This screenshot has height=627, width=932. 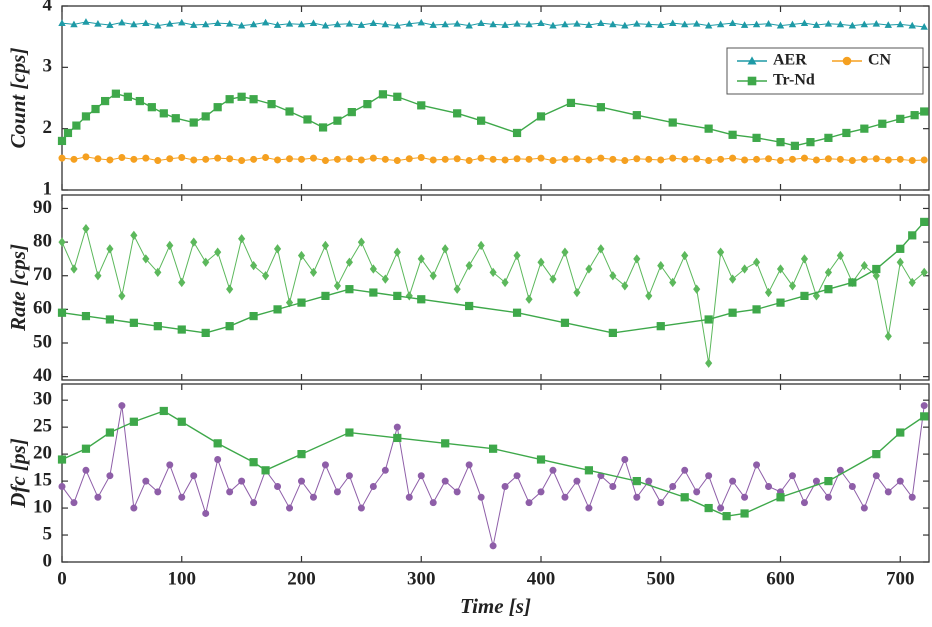 What do you see at coordinates (42, 479) in the screenshot?
I see `y-tick-label: 15` at bounding box center [42, 479].